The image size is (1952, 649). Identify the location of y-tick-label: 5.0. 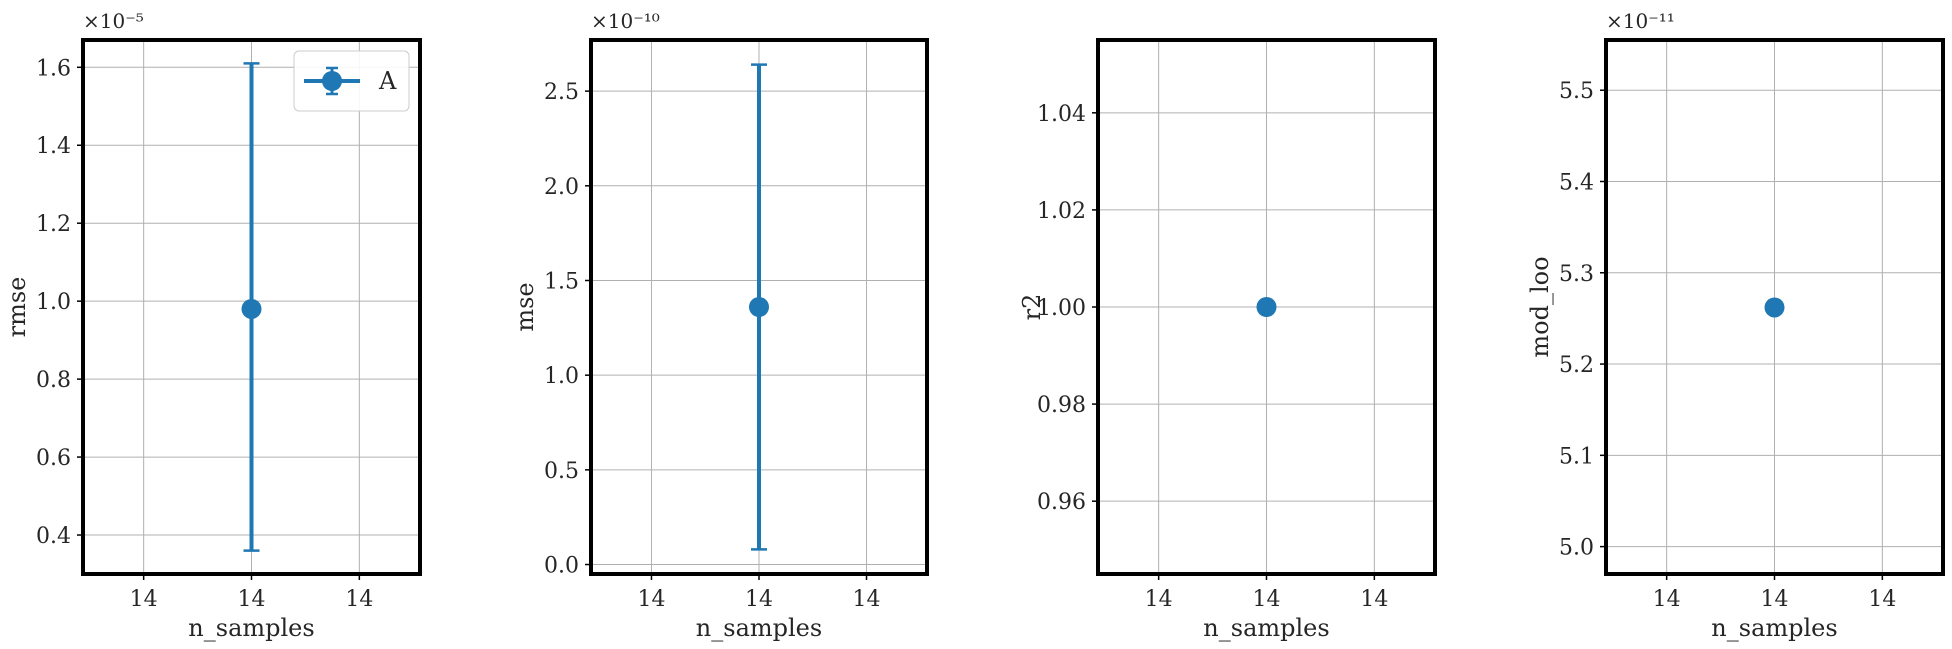
(1576, 548).